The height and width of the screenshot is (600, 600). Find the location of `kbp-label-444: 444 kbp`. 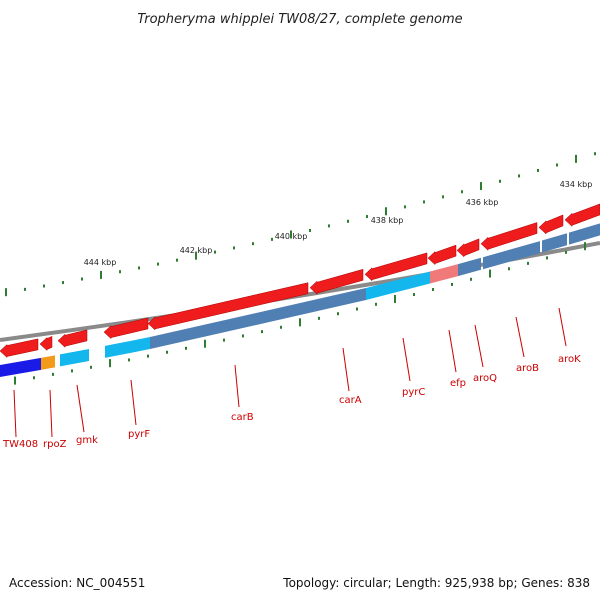

kbp-label-444: 444 kbp is located at coordinates (100, 262).